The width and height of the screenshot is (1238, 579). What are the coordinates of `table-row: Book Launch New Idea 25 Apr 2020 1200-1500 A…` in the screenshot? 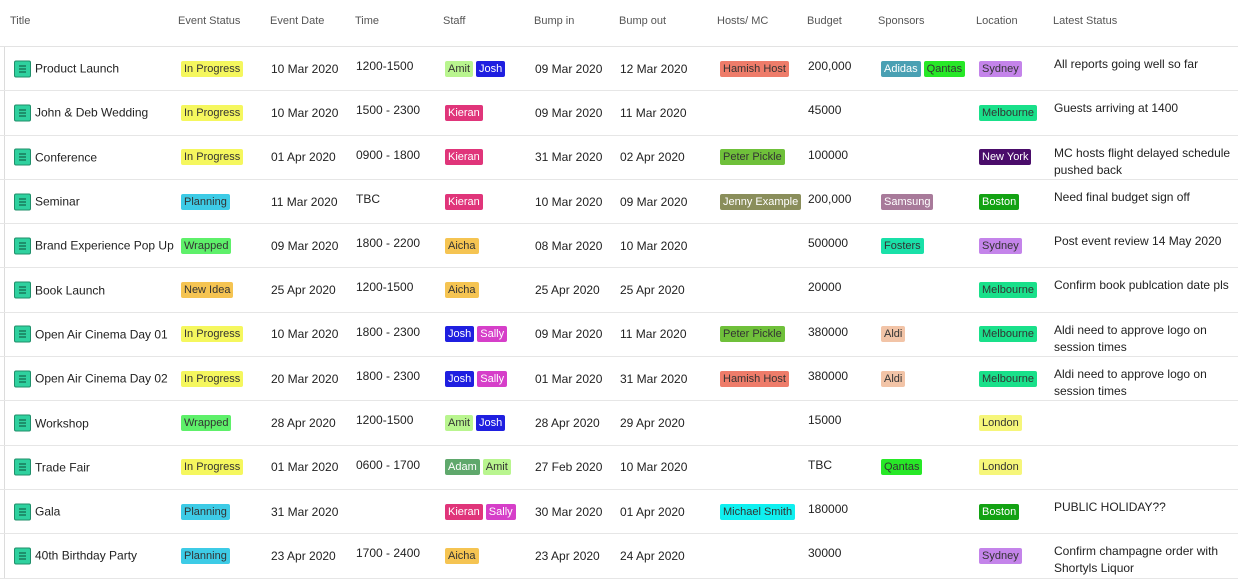 It's located at (619, 290).